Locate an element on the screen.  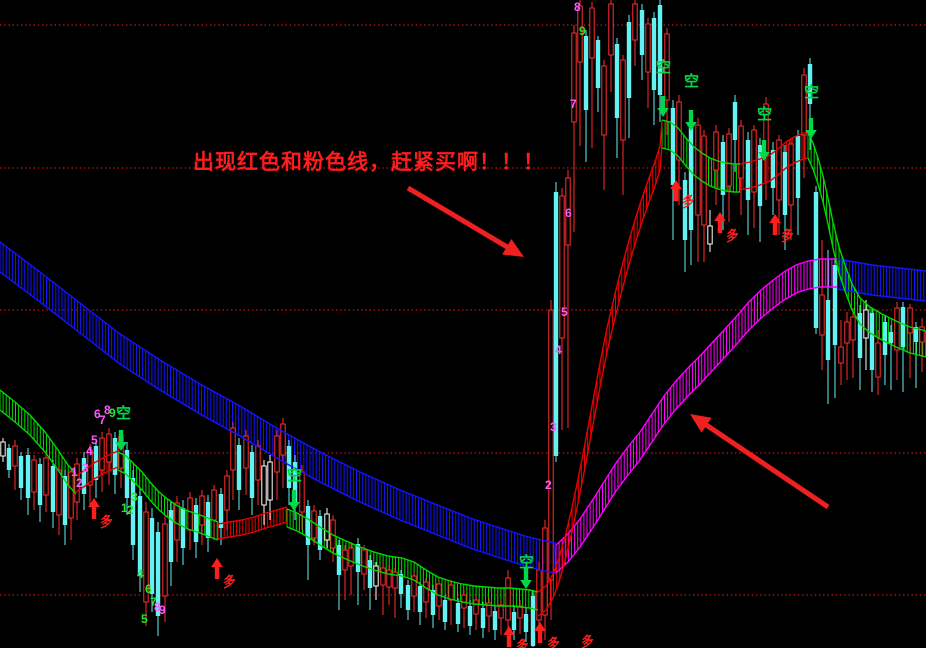
bar-count-number: 8 is located at coordinates (157, 607).